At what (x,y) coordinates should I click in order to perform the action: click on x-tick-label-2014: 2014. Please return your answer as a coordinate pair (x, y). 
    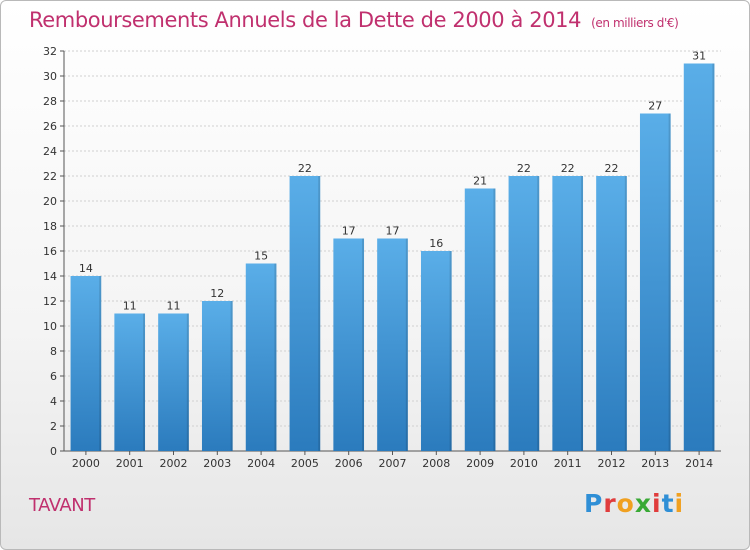
    Looking at the image, I should click on (699, 463).